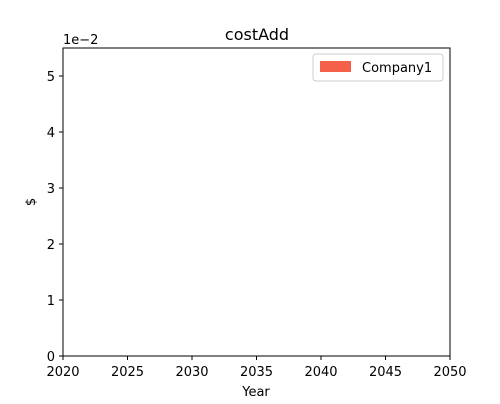 This screenshot has height=404, width=500. I want to click on x-tick-label-2050: 2050, so click(449, 372).